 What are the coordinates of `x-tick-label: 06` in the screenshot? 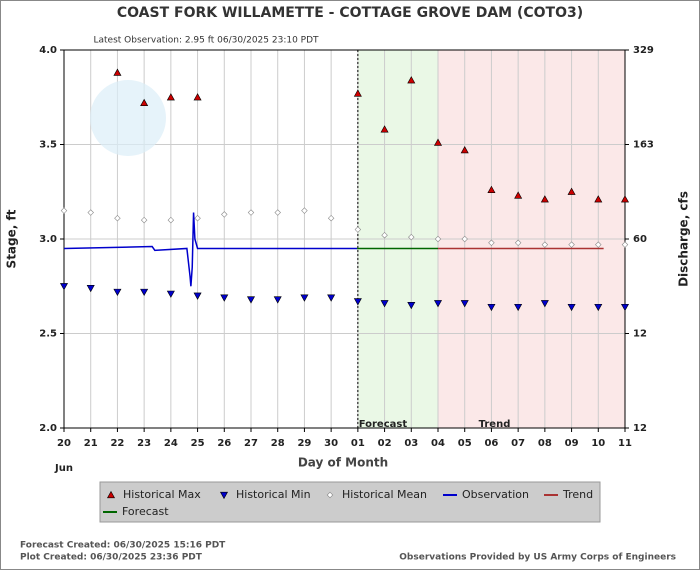 It's located at (491, 443).